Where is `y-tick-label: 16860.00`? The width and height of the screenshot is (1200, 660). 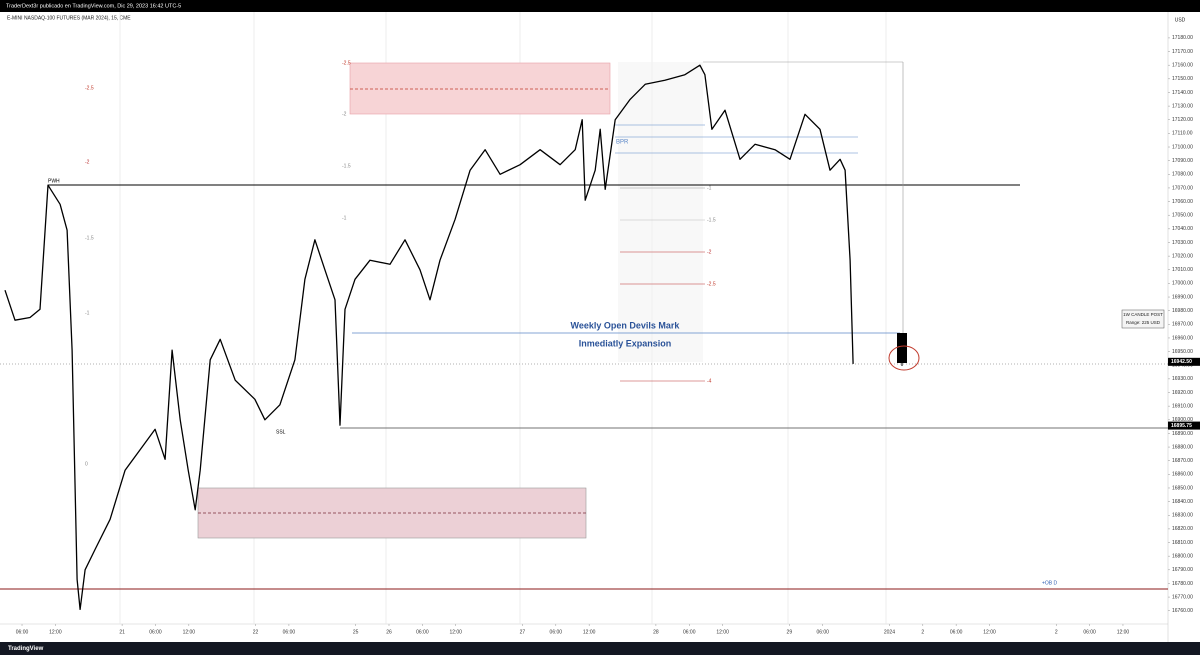
y-tick-label: 16860.00 is located at coordinates (1182, 475).